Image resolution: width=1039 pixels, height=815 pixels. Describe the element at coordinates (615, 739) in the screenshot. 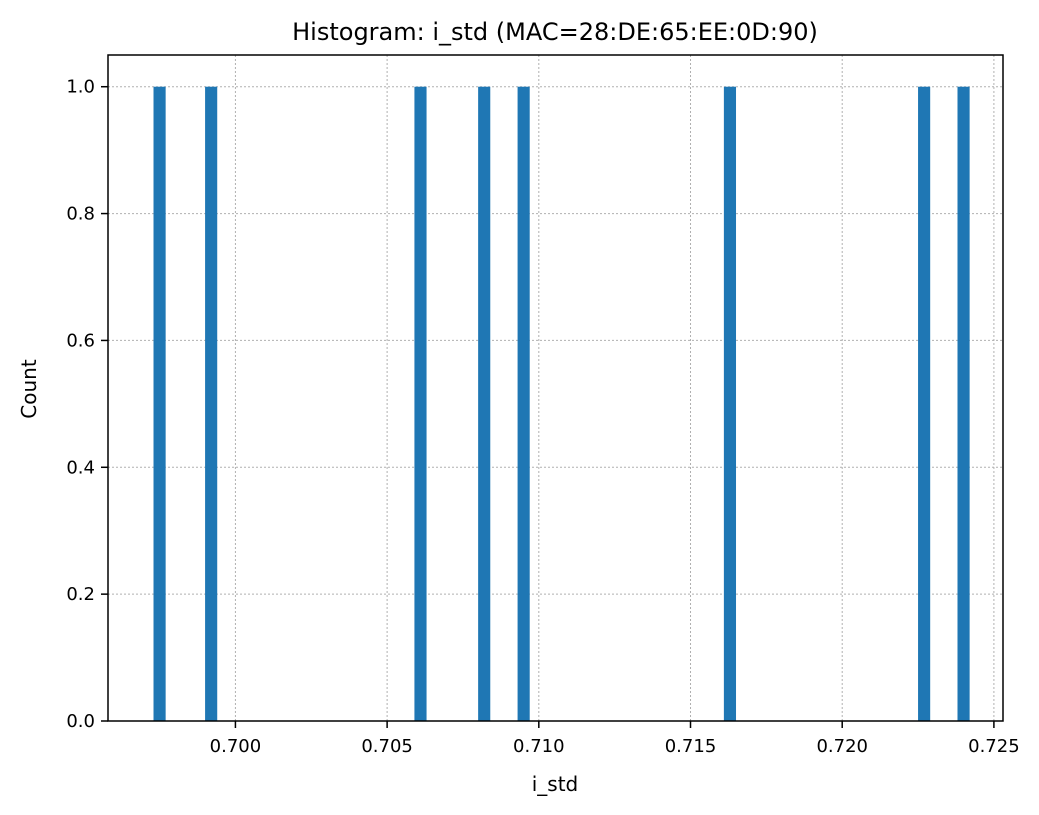

I see `x-axis-ticks: 0.700 0.705 0.710 0.715 0.720 0.725` at that location.